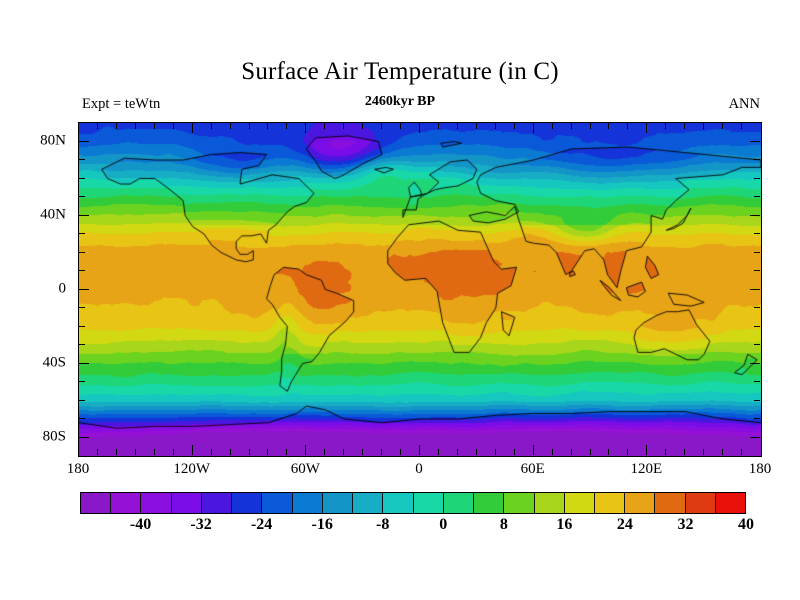  What do you see at coordinates (140, 524) in the screenshot?
I see `colorbar-tick-label: -40` at bounding box center [140, 524].